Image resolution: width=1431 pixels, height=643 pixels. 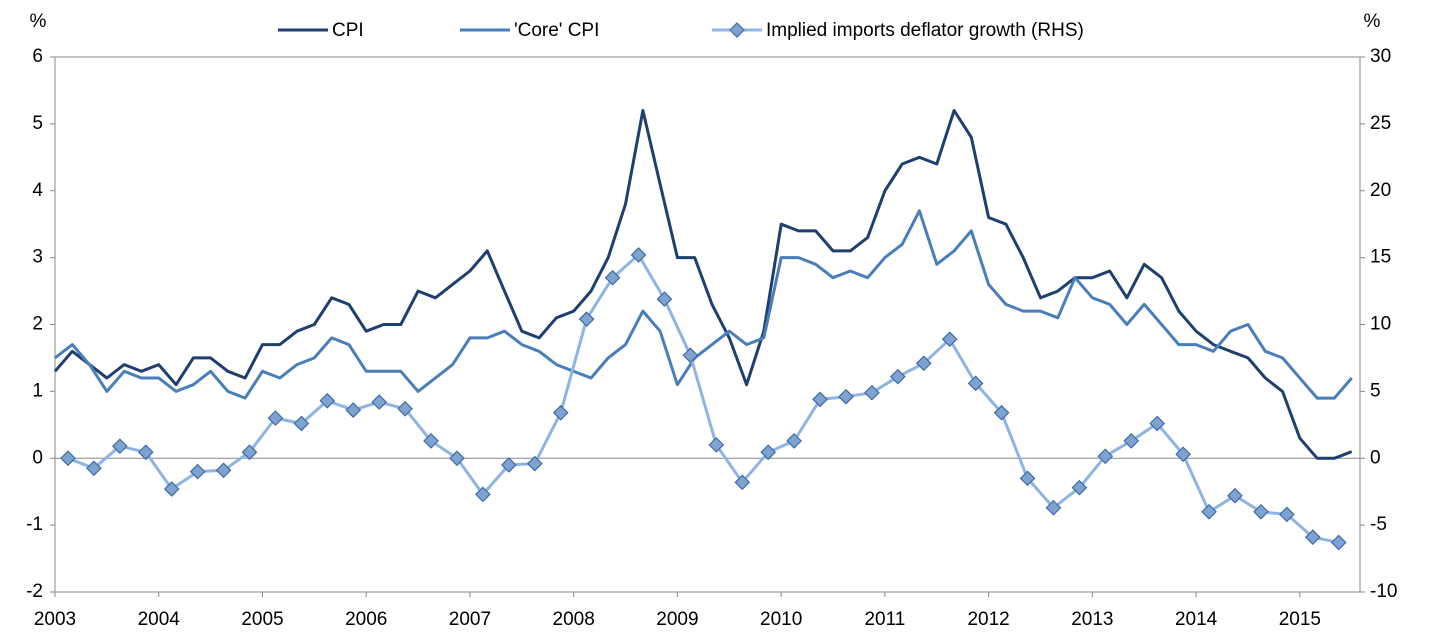 I want to click on y2-tick-label: 10, so click(x=1380, y=324).